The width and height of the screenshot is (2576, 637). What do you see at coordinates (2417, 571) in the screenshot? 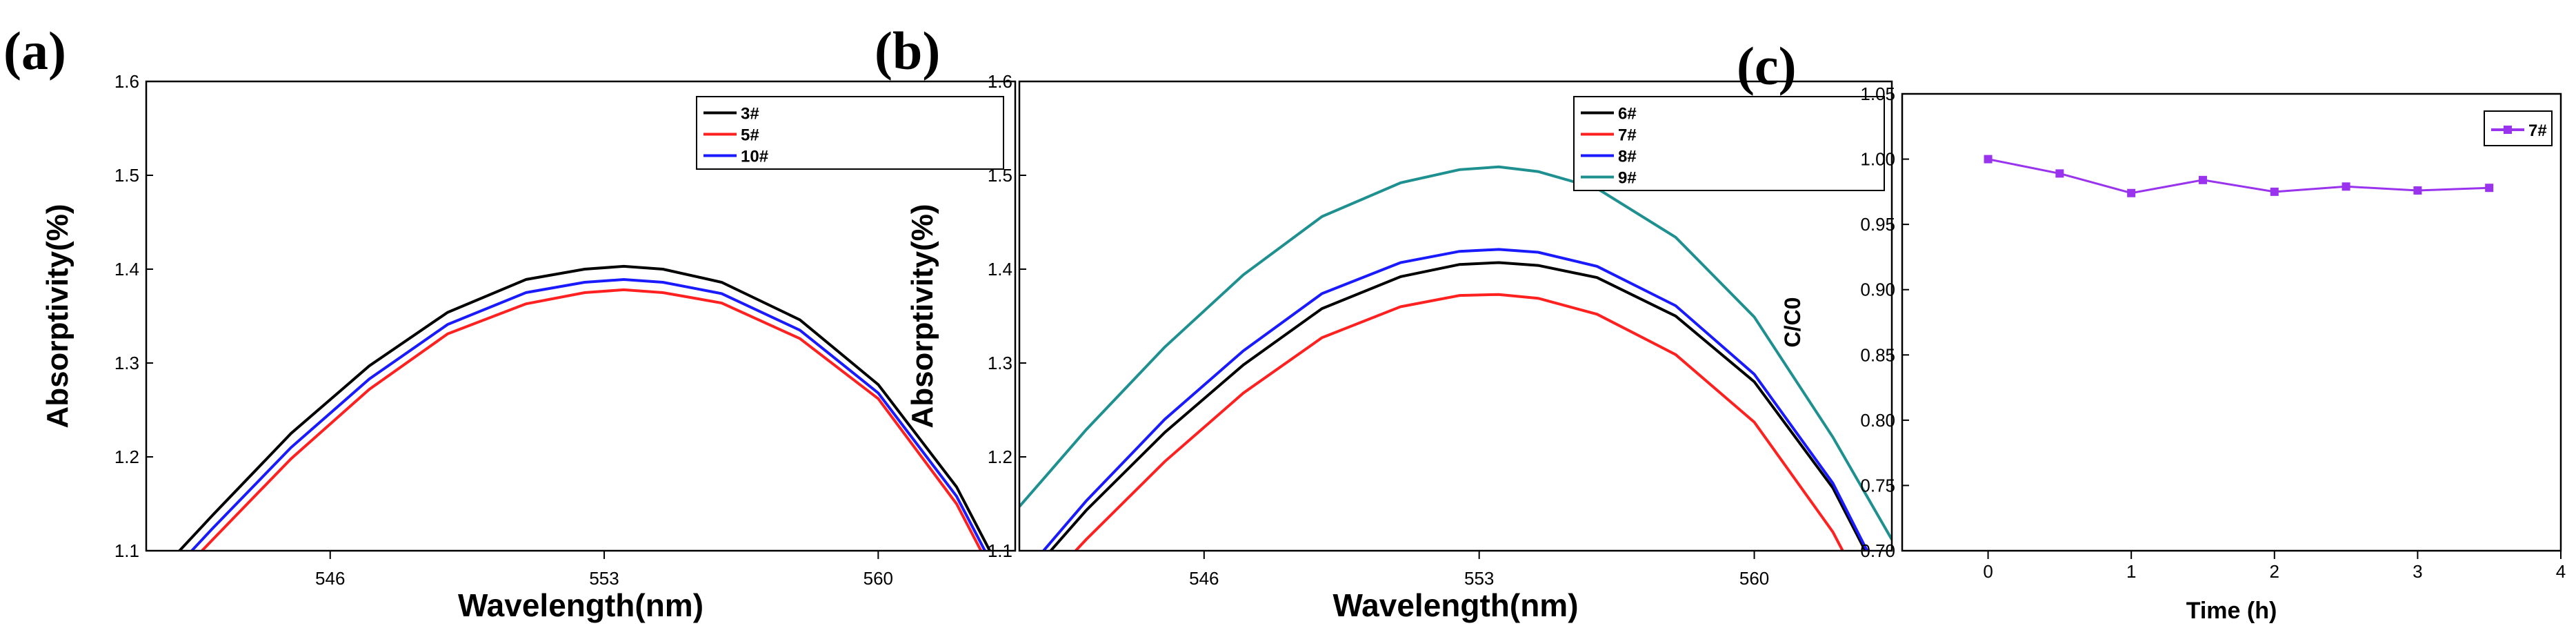
I see `x-tick-label: 3` at bounding box center [2417, 571].